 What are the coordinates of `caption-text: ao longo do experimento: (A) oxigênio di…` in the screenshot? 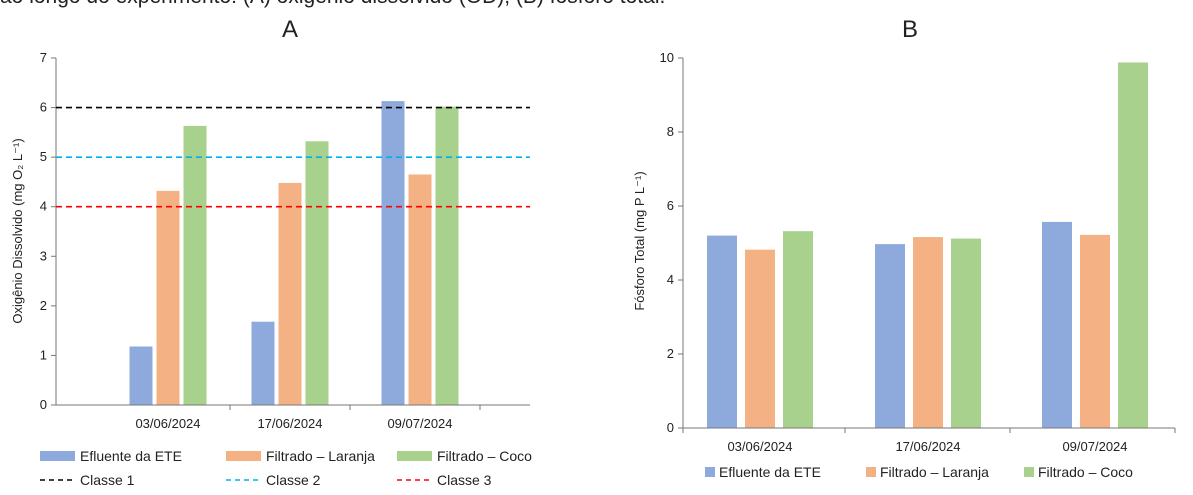 It's located at (596, 4).